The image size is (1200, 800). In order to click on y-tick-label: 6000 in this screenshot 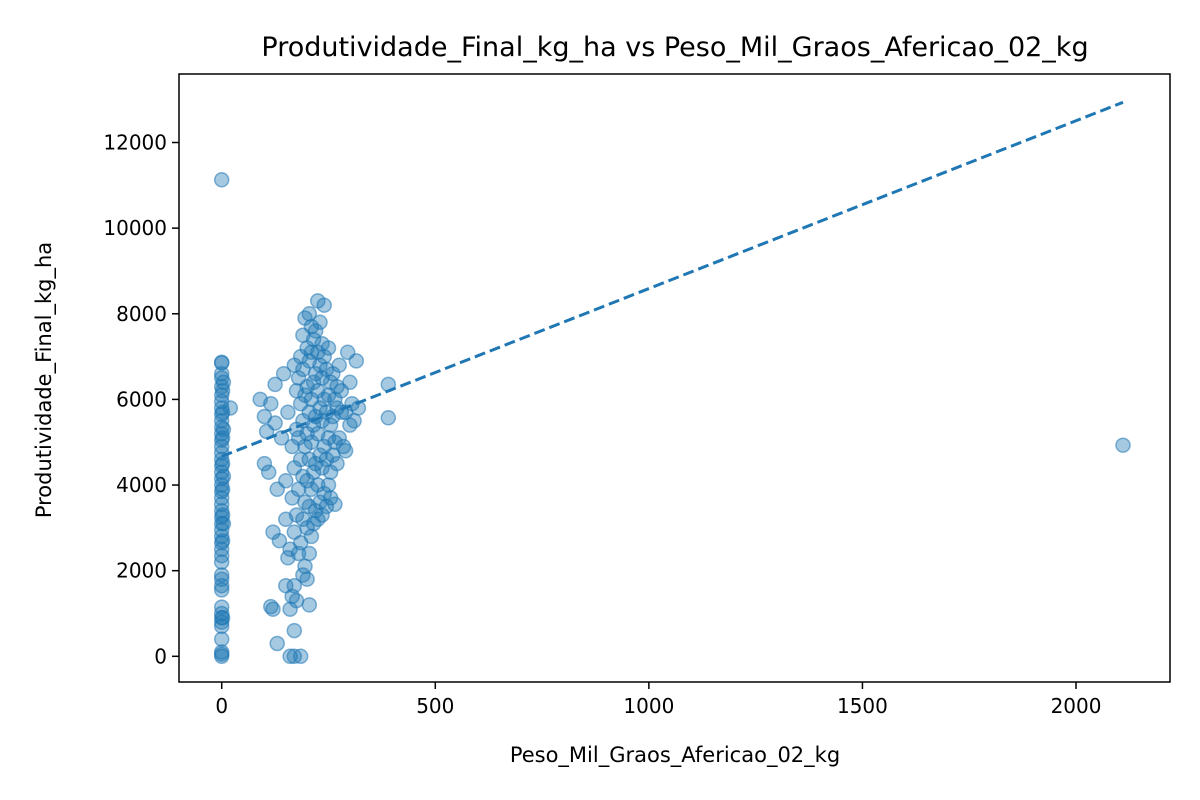, I will do `click(141, 399)`.